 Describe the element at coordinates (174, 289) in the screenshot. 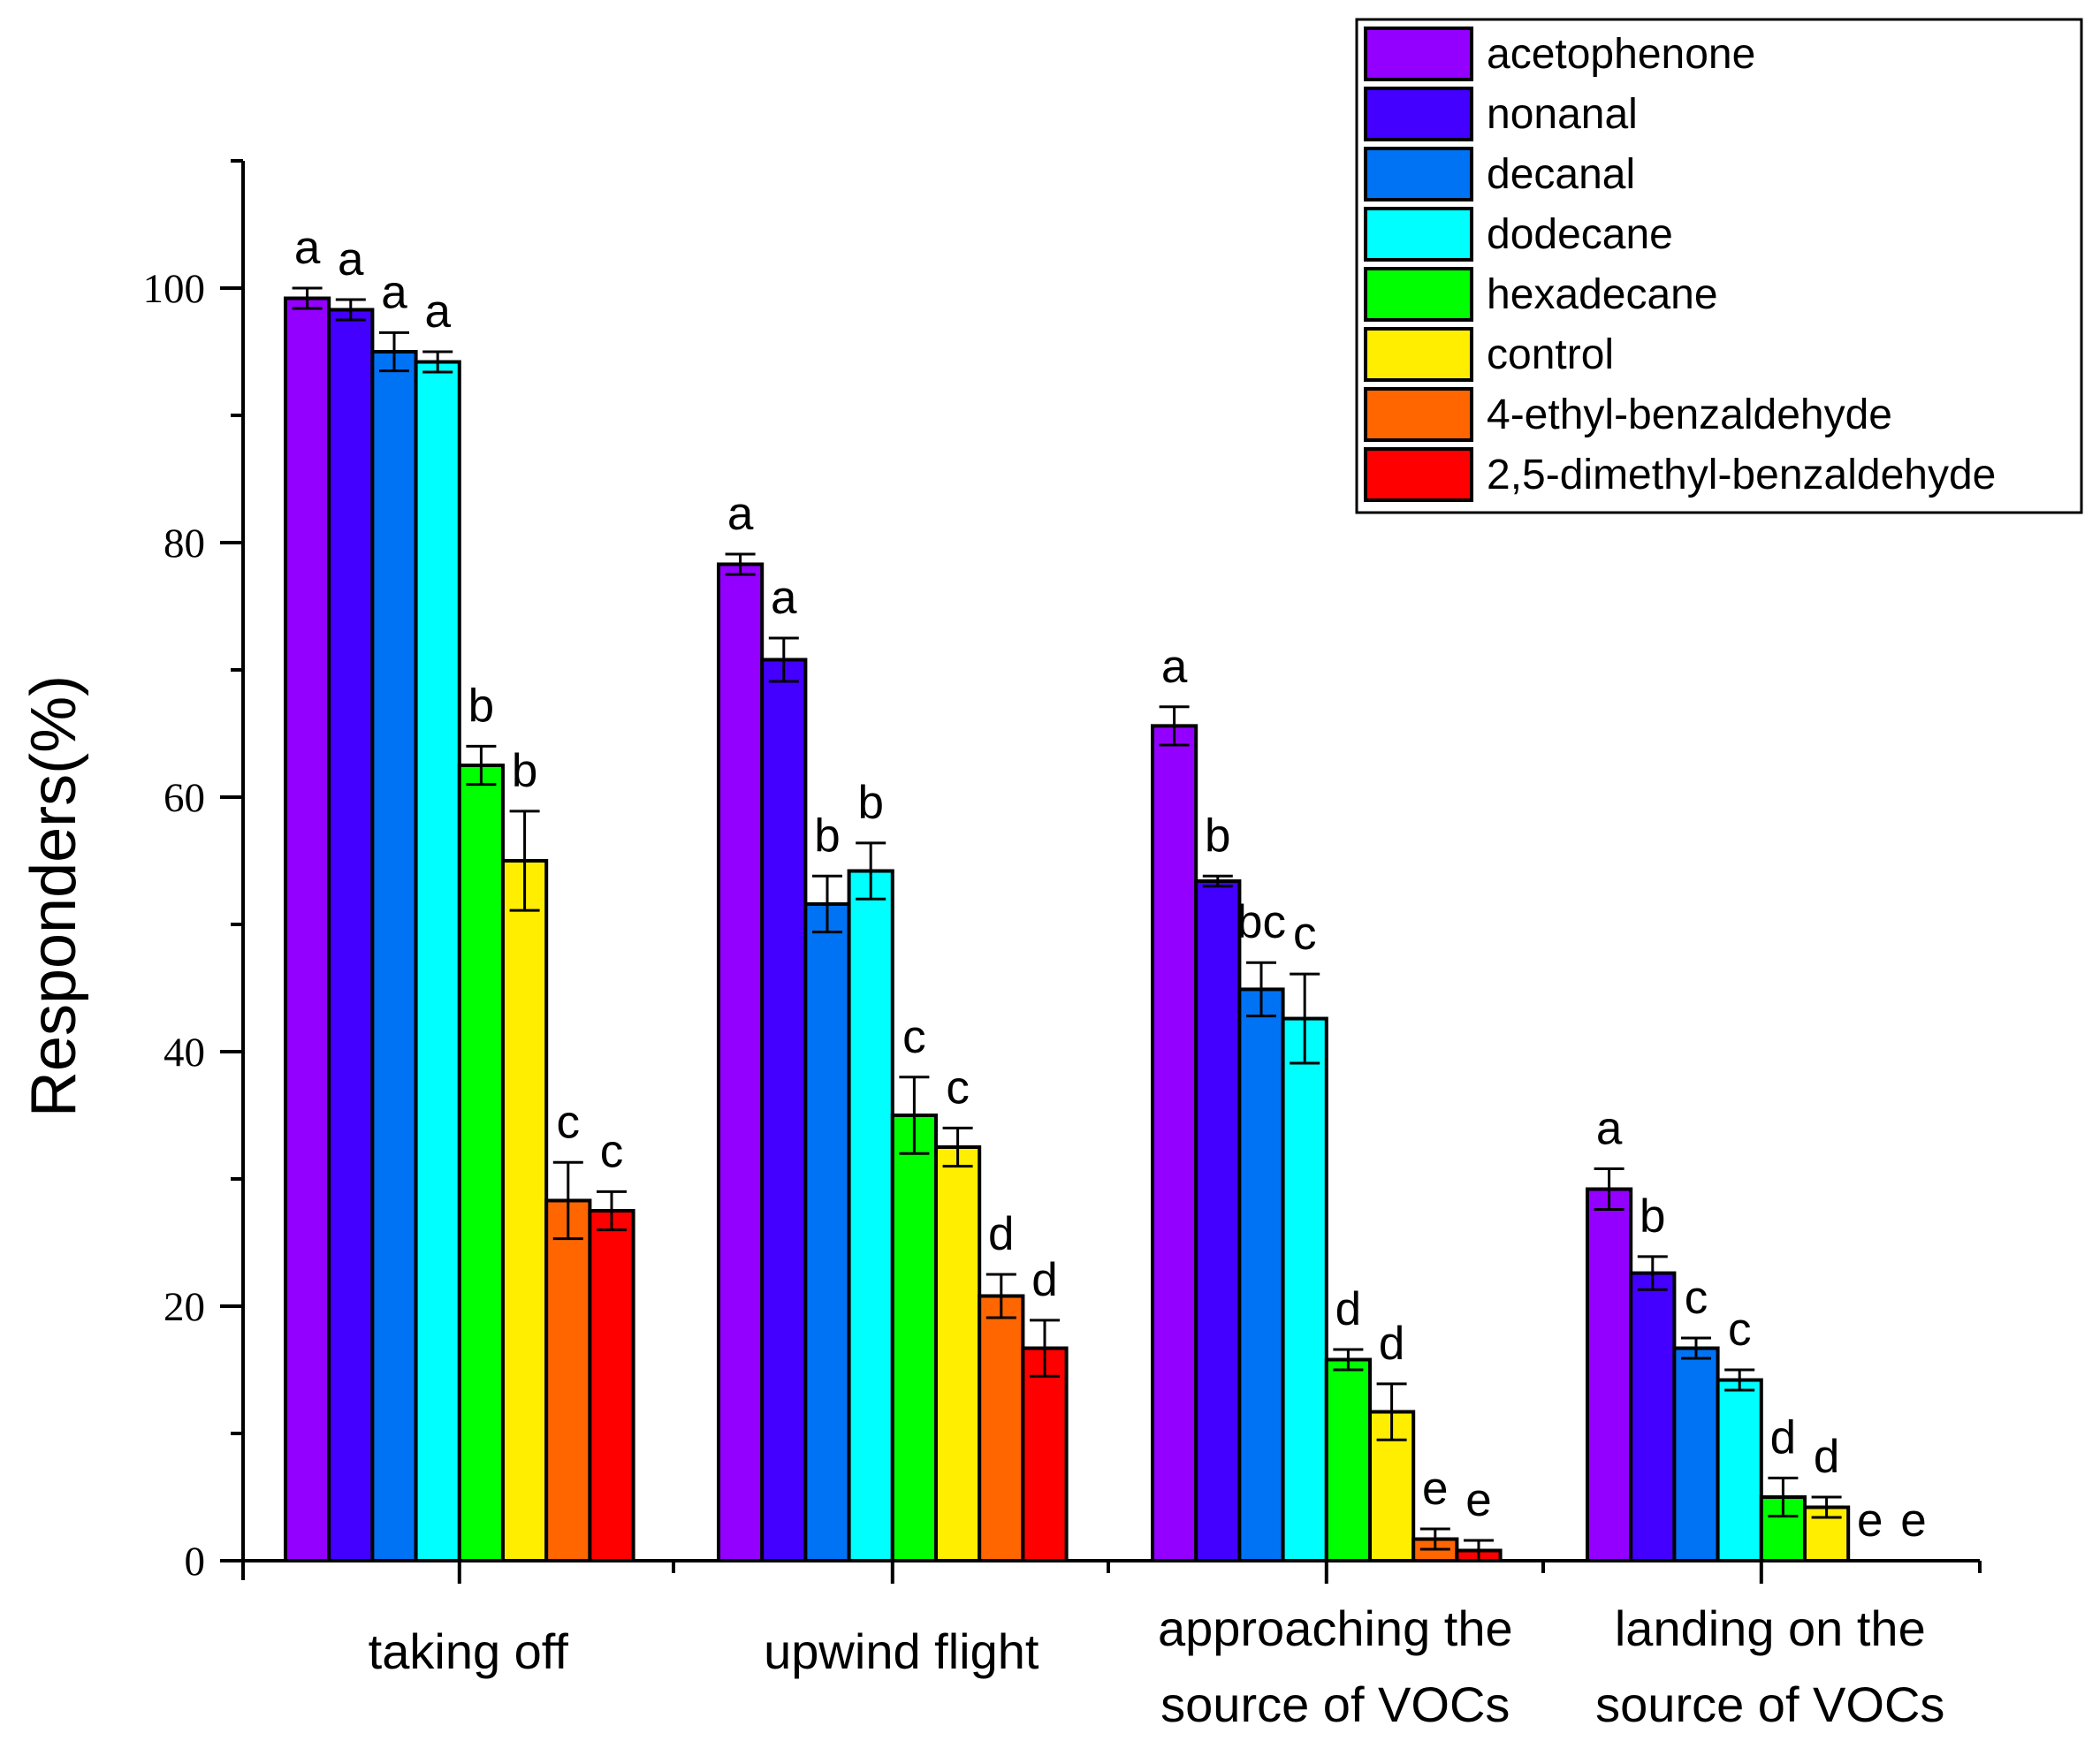

I see `y-tick-label: 100` at that location.